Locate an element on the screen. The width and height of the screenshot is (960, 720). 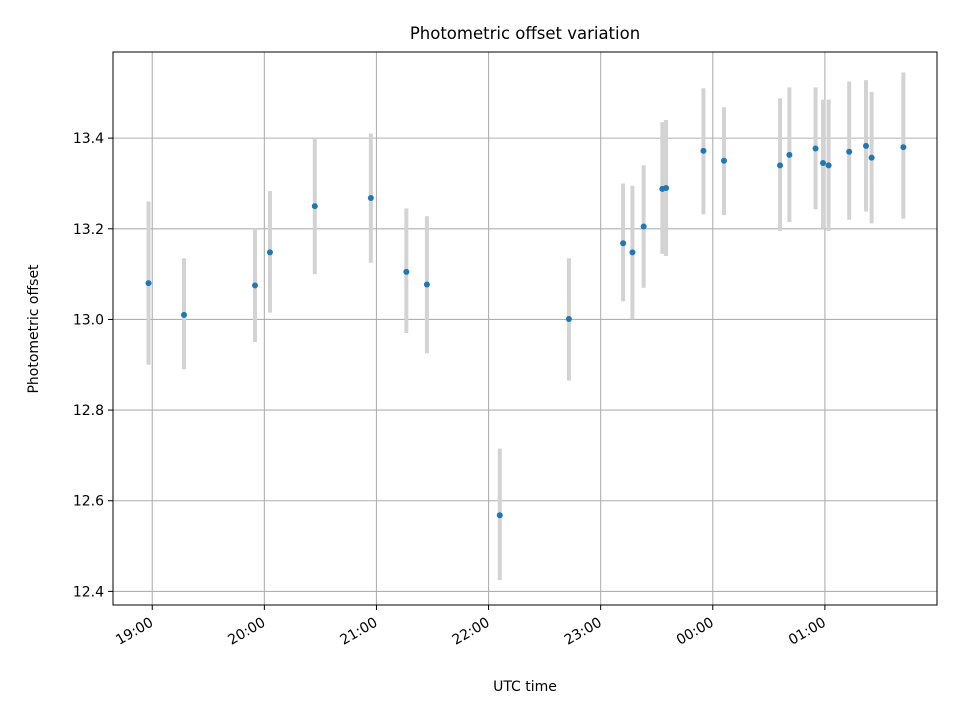
x-tick-label: 01:00 is located at coordinates (807, 632).